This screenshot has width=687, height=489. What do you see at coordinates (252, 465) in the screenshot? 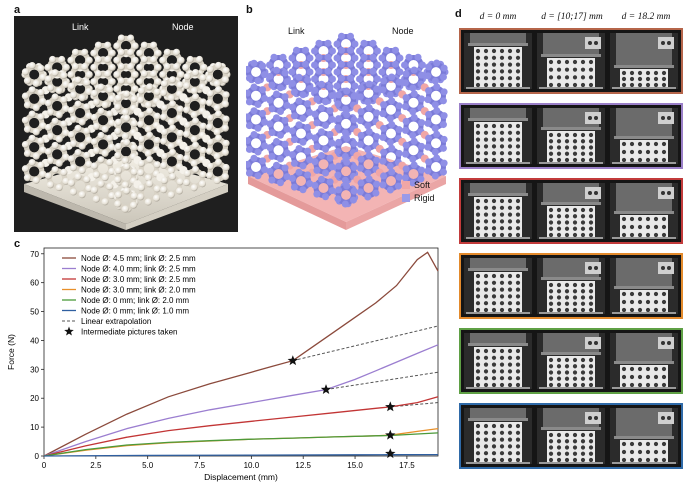
I see `x-tick-label: 10.0` at bounding box center [252, 465].